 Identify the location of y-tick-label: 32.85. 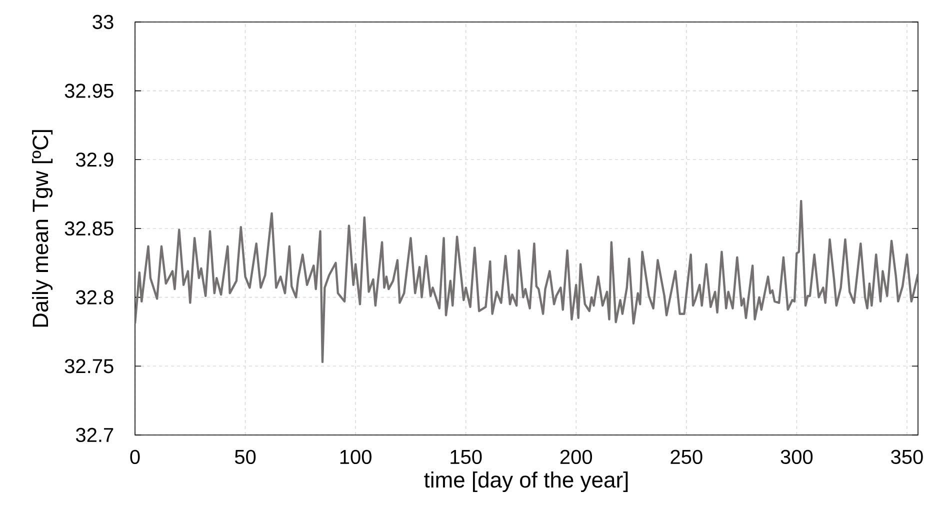
(89, 228).